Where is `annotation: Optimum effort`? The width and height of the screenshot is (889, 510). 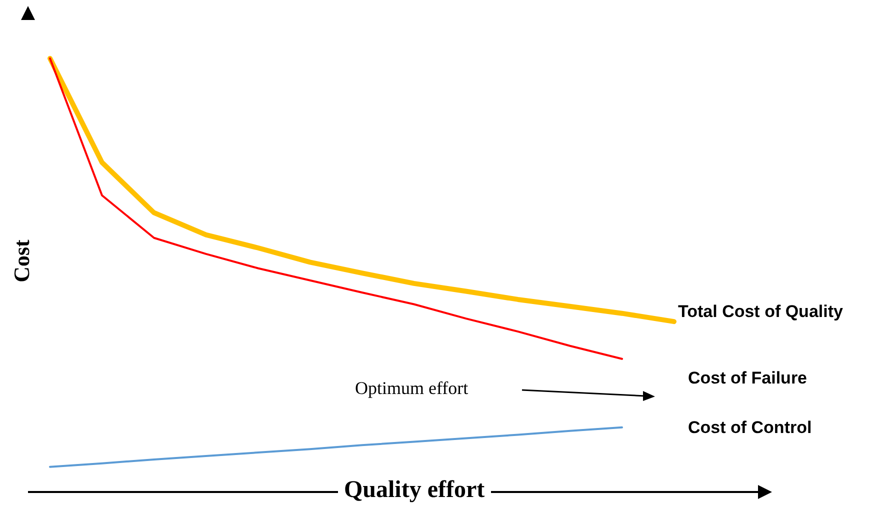 annotation: Optimum effort is located at coordinates (411, 388).